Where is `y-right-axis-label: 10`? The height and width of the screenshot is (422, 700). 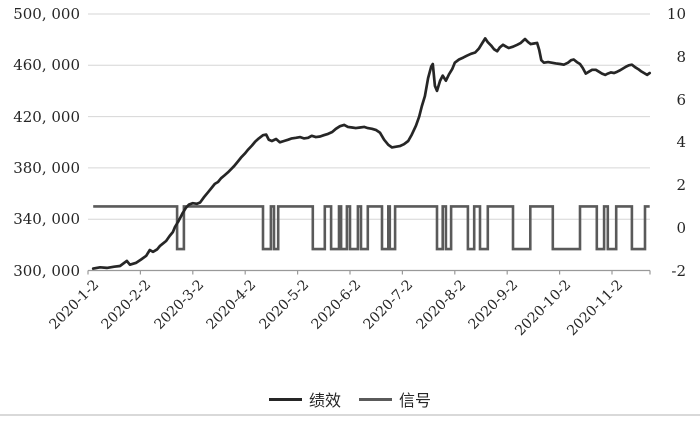 y-right-axis-label: 10 is located at coordinates (676, 14).